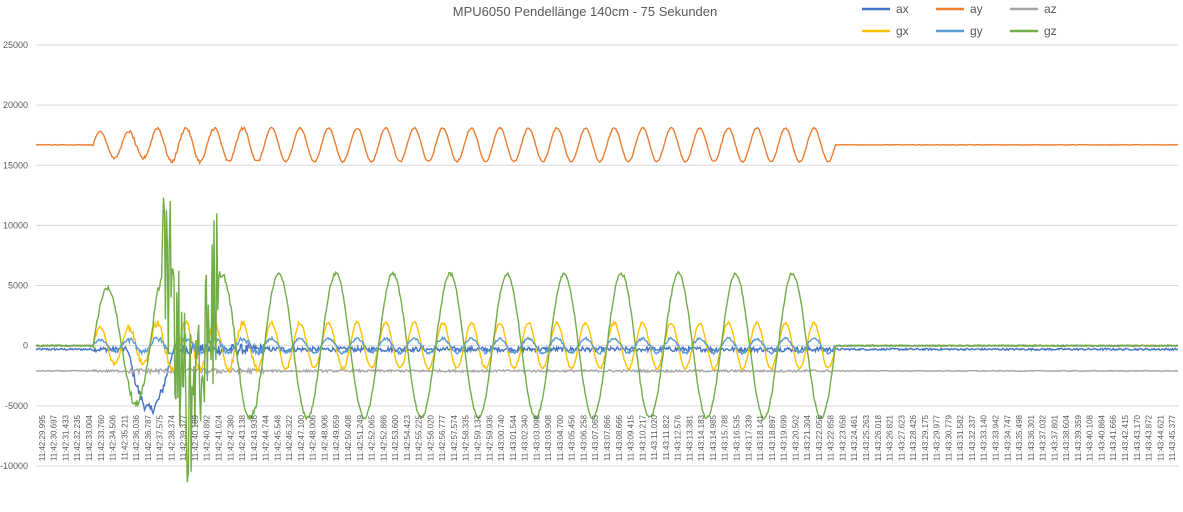 The width and height of the screenshot is (1183, 512). Describe the element at coordinates (885, 9) in the screenshot. I see `legend-item-ax: ax` at that location.